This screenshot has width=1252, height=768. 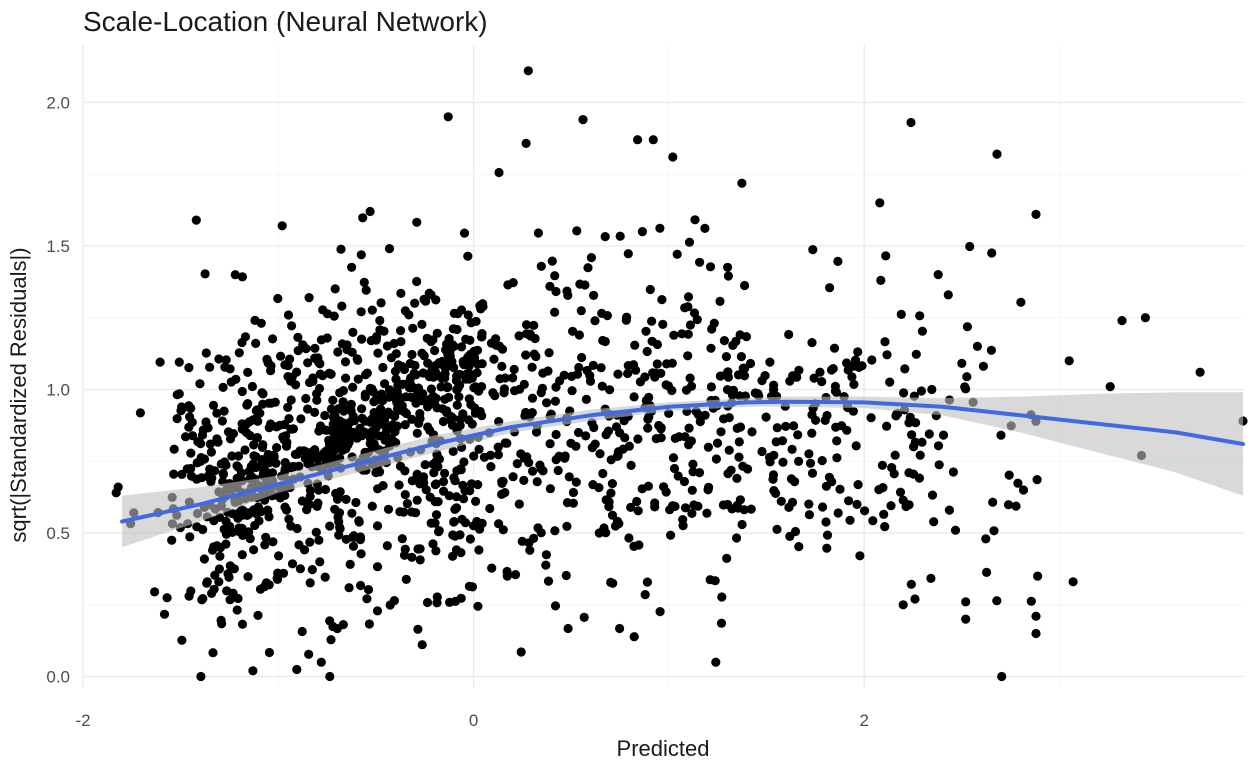 What do you see at coordinates (58, 102) in the screenshot?
I see `y-tick-label: 2.0` at bounding box center [58, 102].